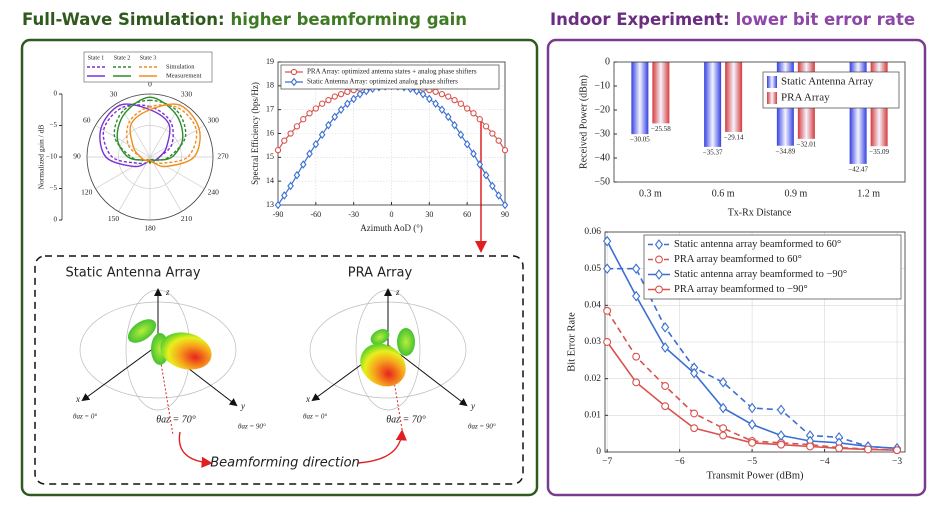 Image resolution: width=947 pixels, height=516 pixels. Describe the element at coordinates (825, 19) in the screenshot. I see `right-header-rest: lower bit error rate` at that location.